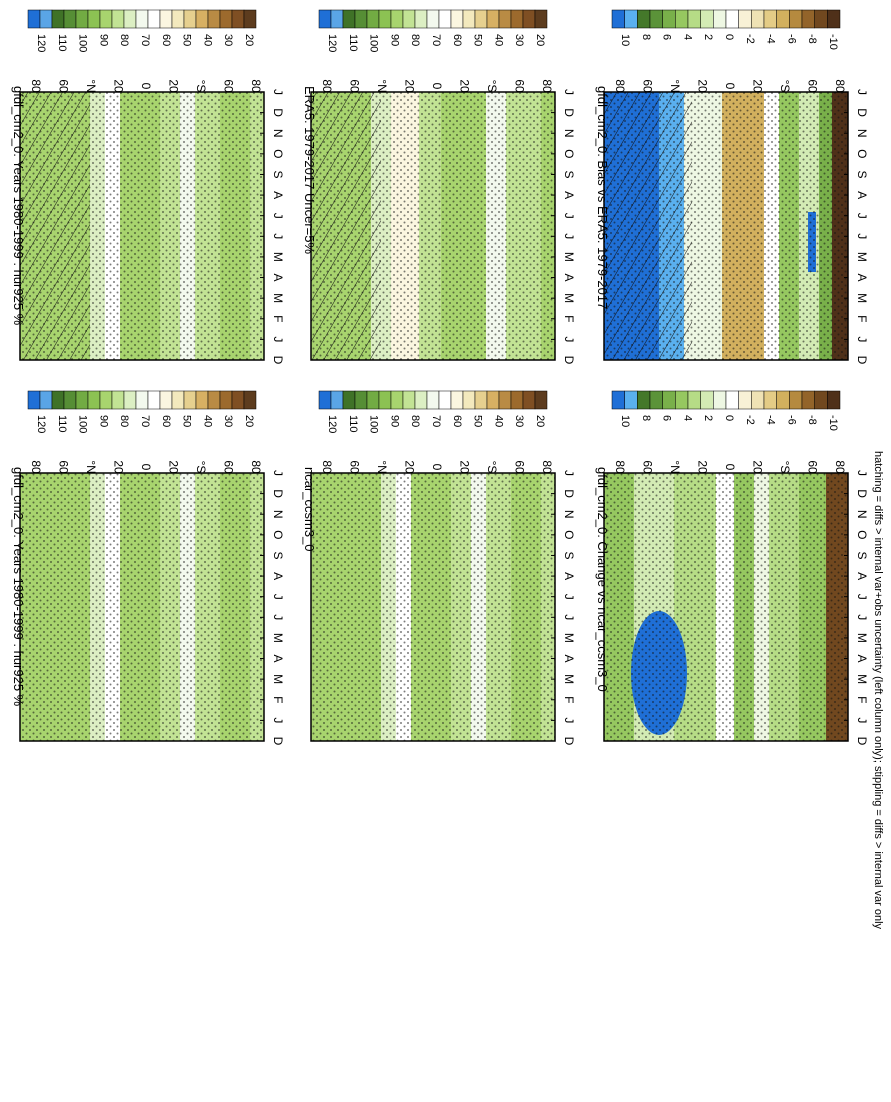  I want to click on colorbar-tick-label: 40, so click(498, 421).